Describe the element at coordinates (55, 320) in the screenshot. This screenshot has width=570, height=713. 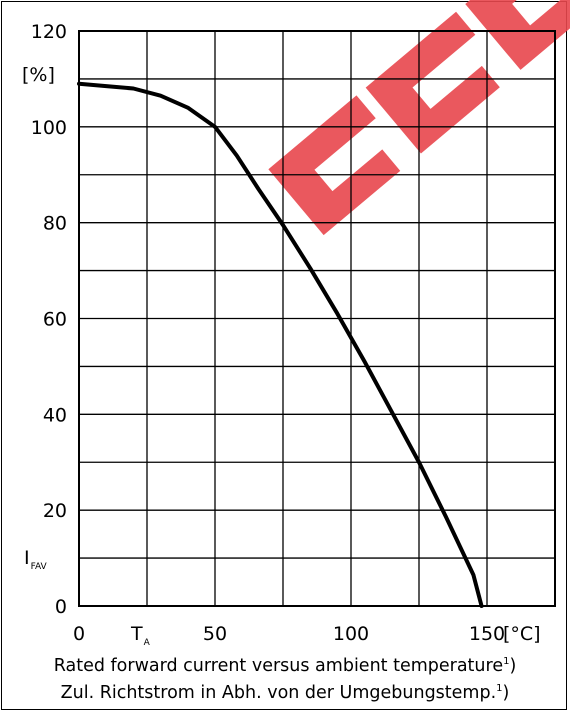
I see `y-tick-label: 60` at that location.